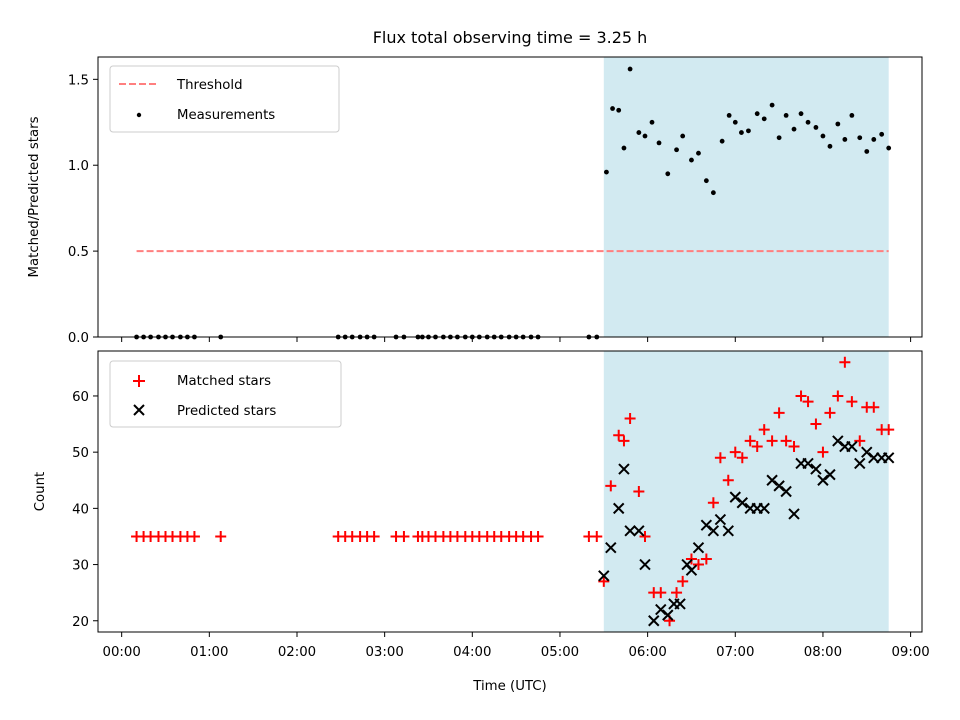 The height and width of the screenshot is (720, 960). What do you see at coordinates (226, 411) in the screenshot?
I see `predicted-legend-label: Predicted stars` at bounding box center [226, 411].